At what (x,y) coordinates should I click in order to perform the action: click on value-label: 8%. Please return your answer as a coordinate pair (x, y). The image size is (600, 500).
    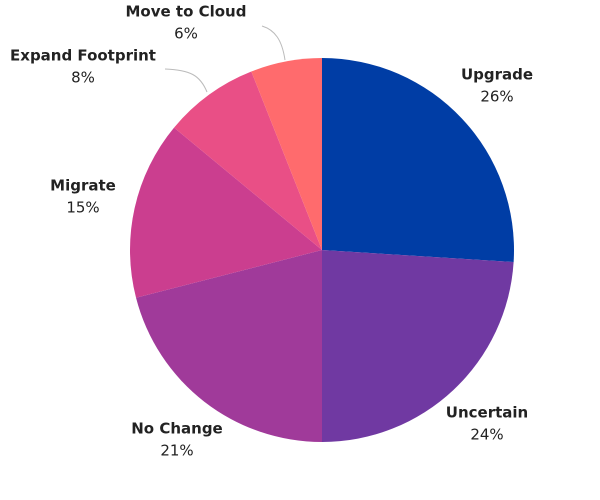
    Looking at the image, I should click on (83, 78).